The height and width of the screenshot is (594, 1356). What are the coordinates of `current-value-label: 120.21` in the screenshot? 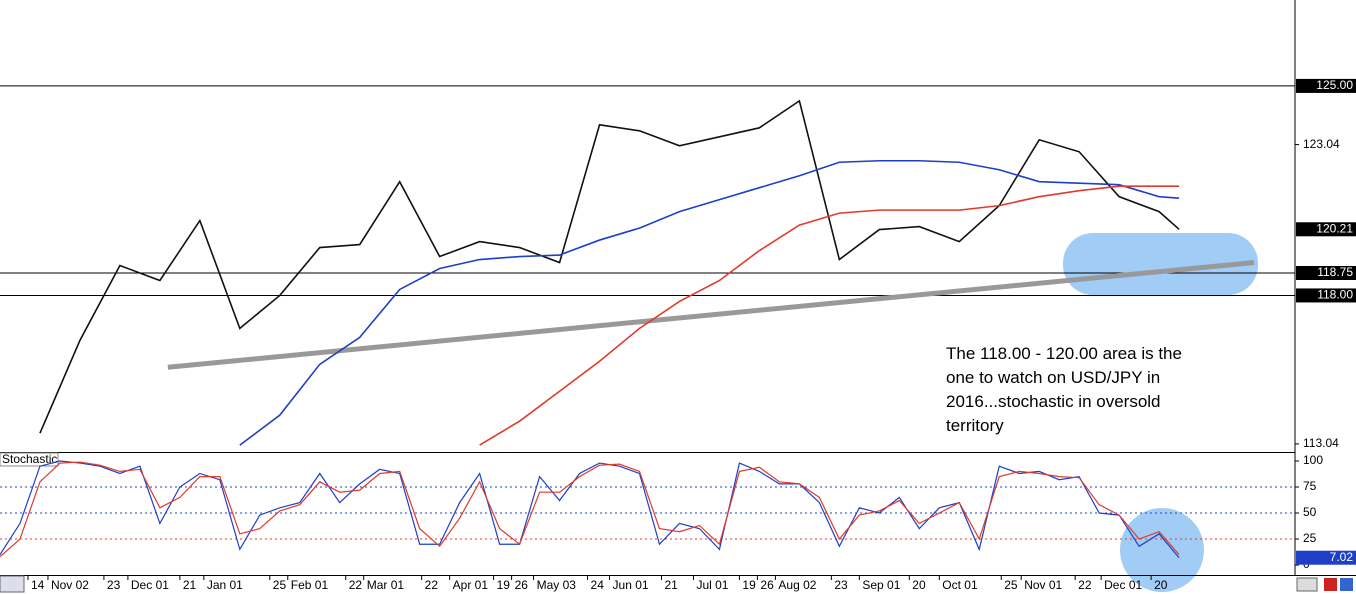 It's located at (1334, 228).